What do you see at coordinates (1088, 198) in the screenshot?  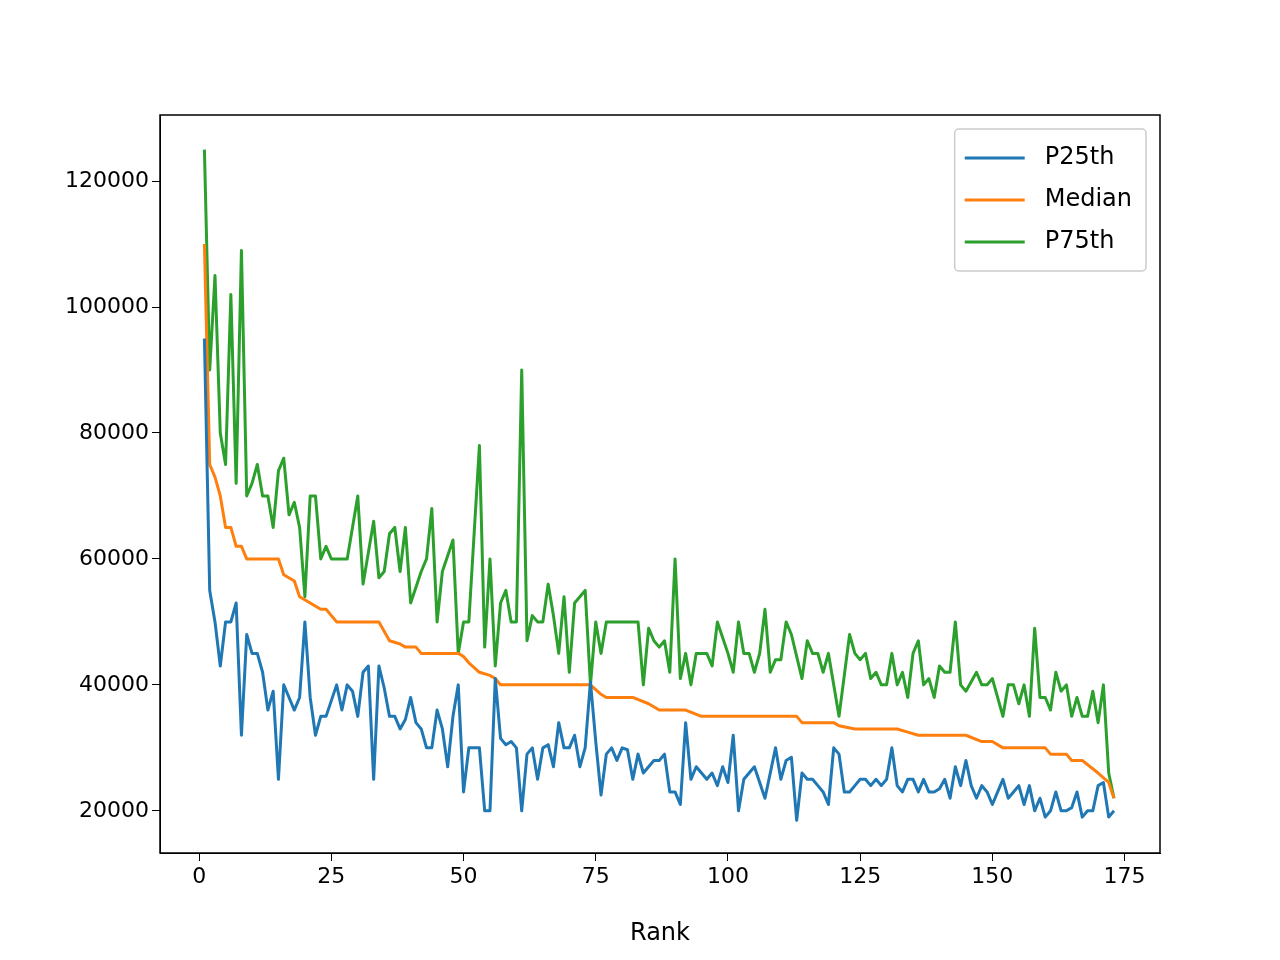 I see `legend-label: Median` at bounding box center [1088, 198].